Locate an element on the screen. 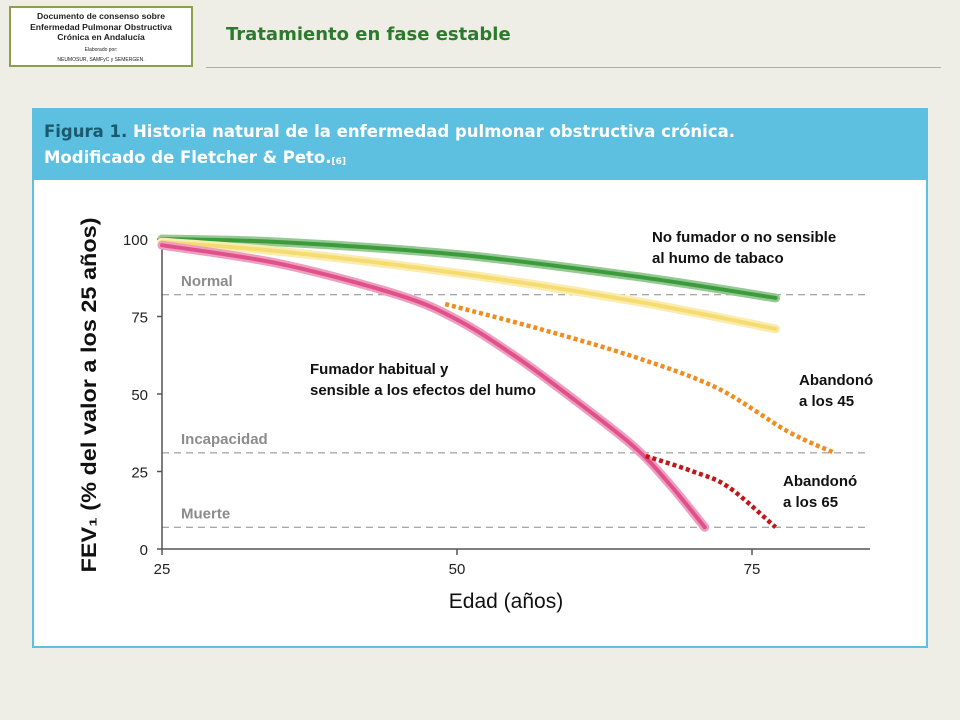  caption-reference: [6] is located at coordinates (339, 162).